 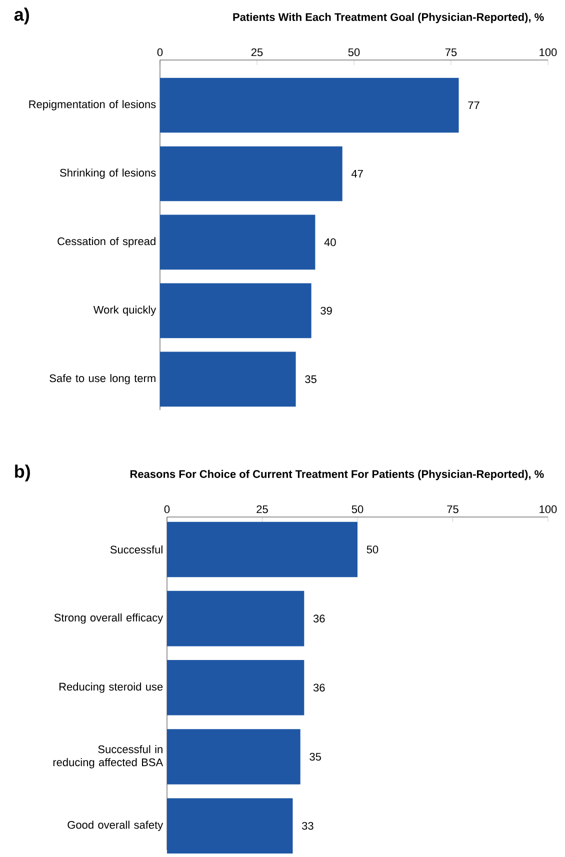 I want to click on y-tick-label: Work quickly, so click(x=124, y=311).